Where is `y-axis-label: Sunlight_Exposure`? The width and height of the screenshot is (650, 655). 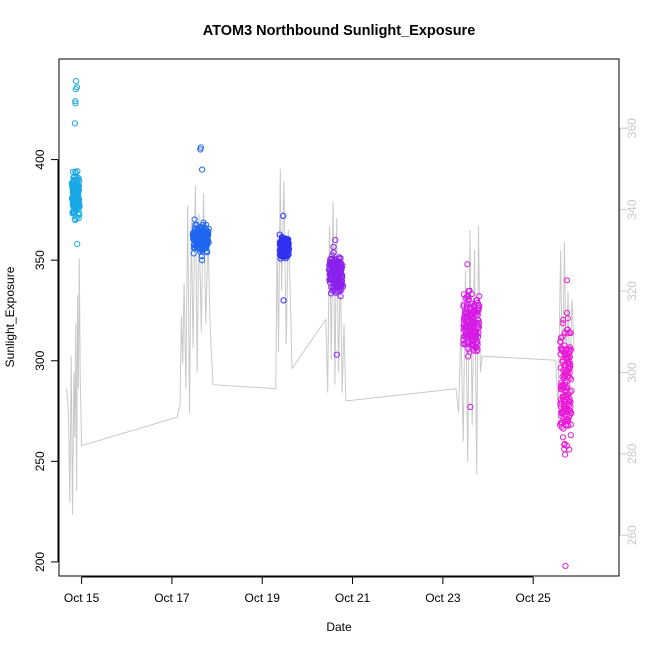 y-axis-label: Sunlight_Exposure is located at coordinates (10, 316).